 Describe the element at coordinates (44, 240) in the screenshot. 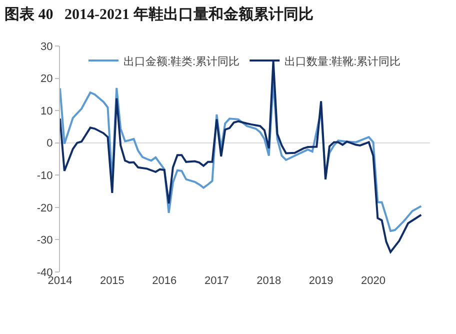

I see `y-tick-label: -30` at that location.